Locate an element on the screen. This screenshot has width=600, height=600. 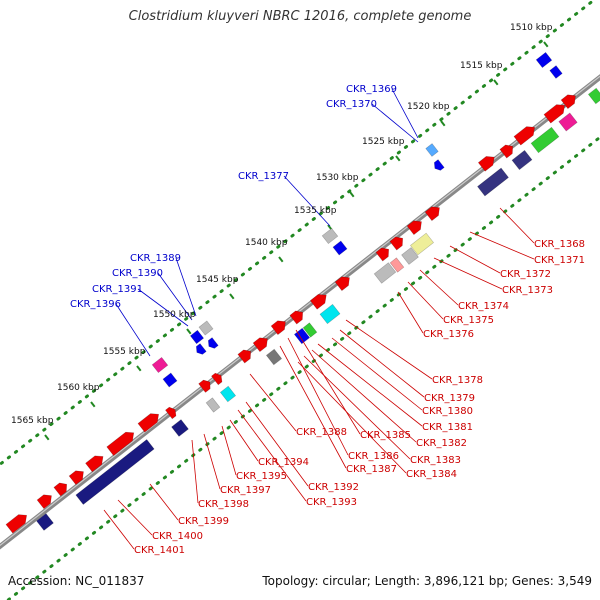
scale-tick-label: 1540 kbp is located at coordinates (266, 243).